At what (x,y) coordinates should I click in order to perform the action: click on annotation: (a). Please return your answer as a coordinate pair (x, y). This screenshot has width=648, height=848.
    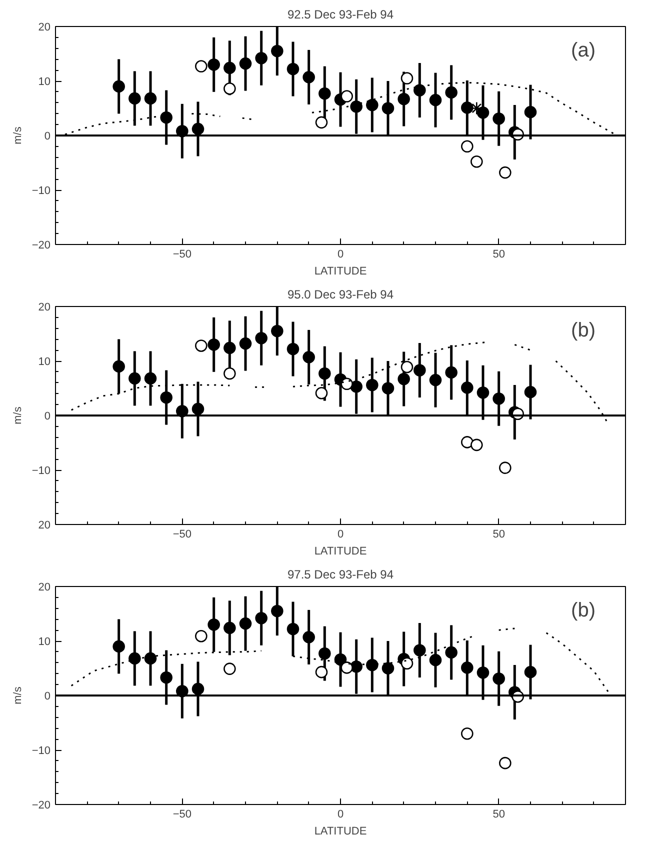
    Looking at the image, I should click on (583, 51).